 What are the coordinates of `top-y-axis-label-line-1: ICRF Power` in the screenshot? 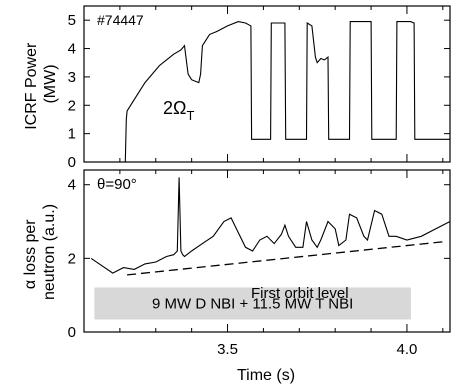 It's located at (31, 86).